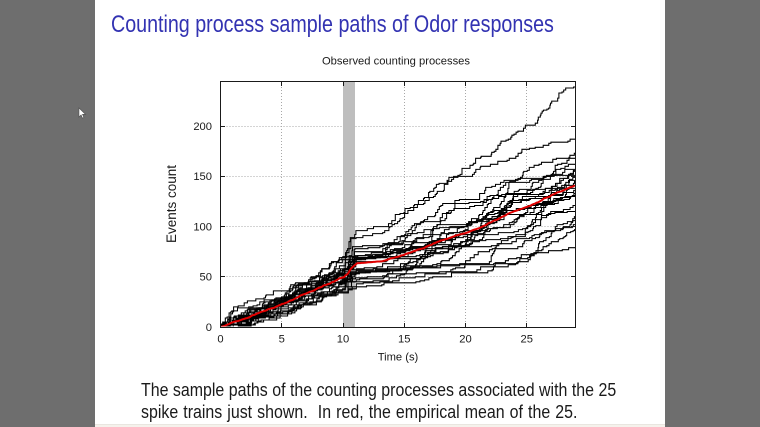 The image size is (760, 427). What do you see at coordinates (398, 358) in the screenshot?
I see `svg-text: Time (s)` at bounding box center [398, 358].